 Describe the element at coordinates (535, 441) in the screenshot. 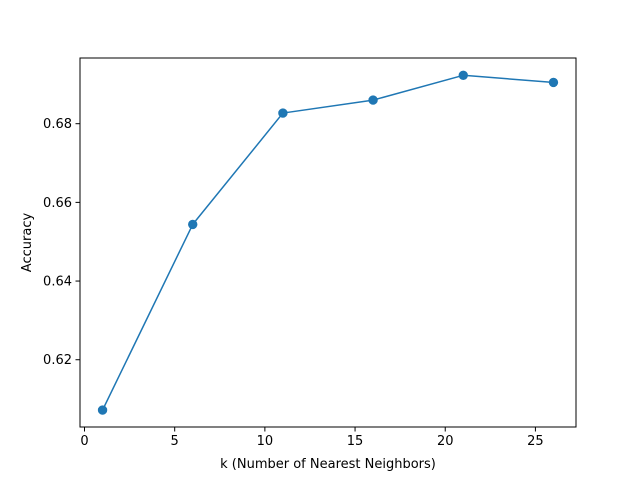

I see `x-tick-label: 25` at that location.